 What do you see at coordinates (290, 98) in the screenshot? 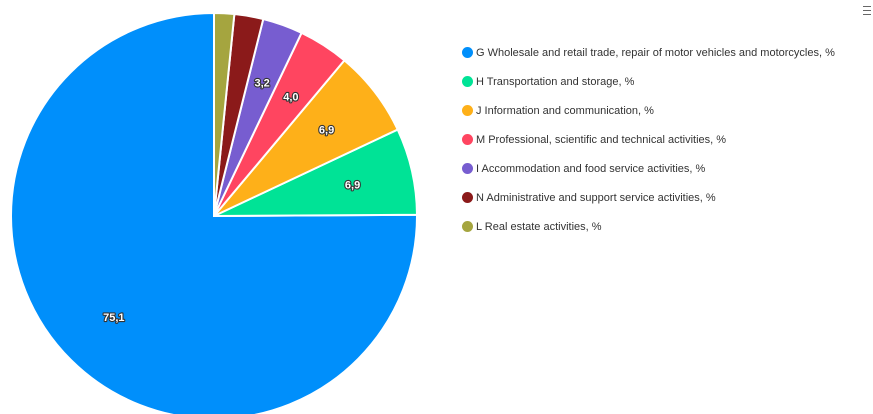
I see `slice-data-label-3: 4,0` at bounding box center [290, 98].